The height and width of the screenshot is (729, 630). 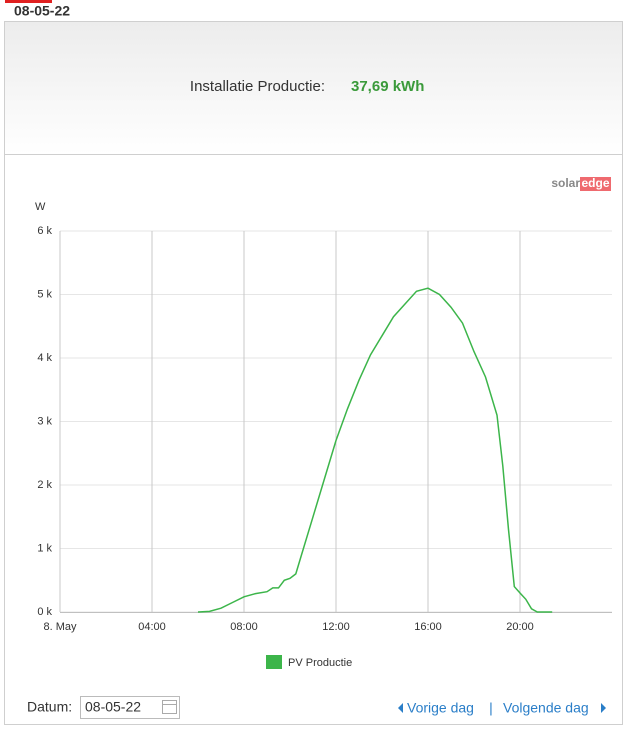 I want to click on x-tick-label: 16:00, so click(x=428, y=627).